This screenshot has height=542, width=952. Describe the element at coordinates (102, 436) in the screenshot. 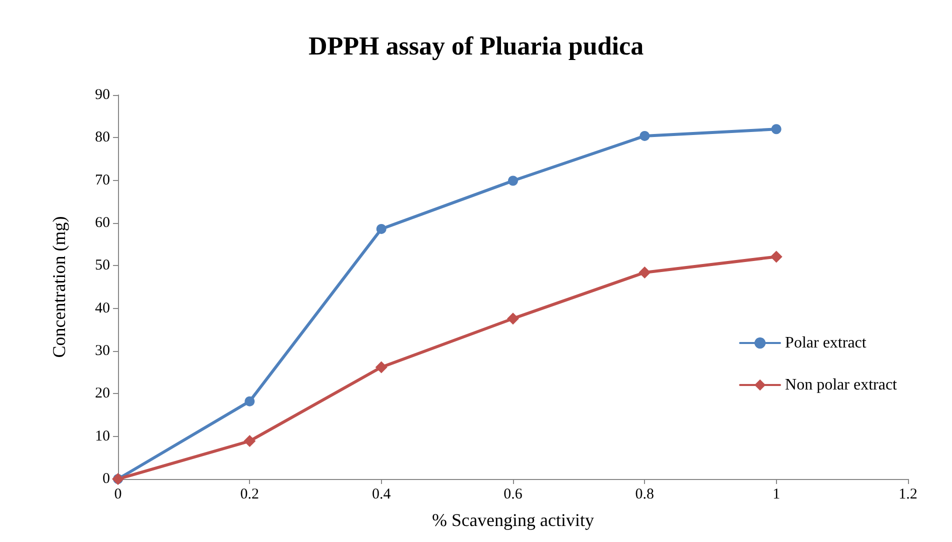

I see `y-tick-label: 10` at that location.